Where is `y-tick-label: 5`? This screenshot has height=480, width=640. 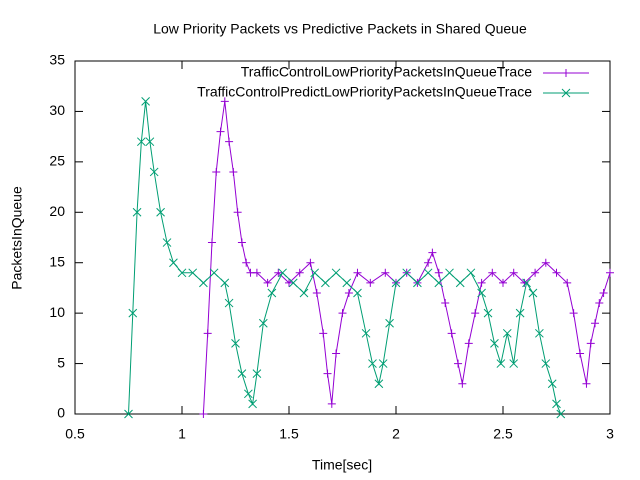
y-tick-label: 5 is located at coordinates (61, 362).